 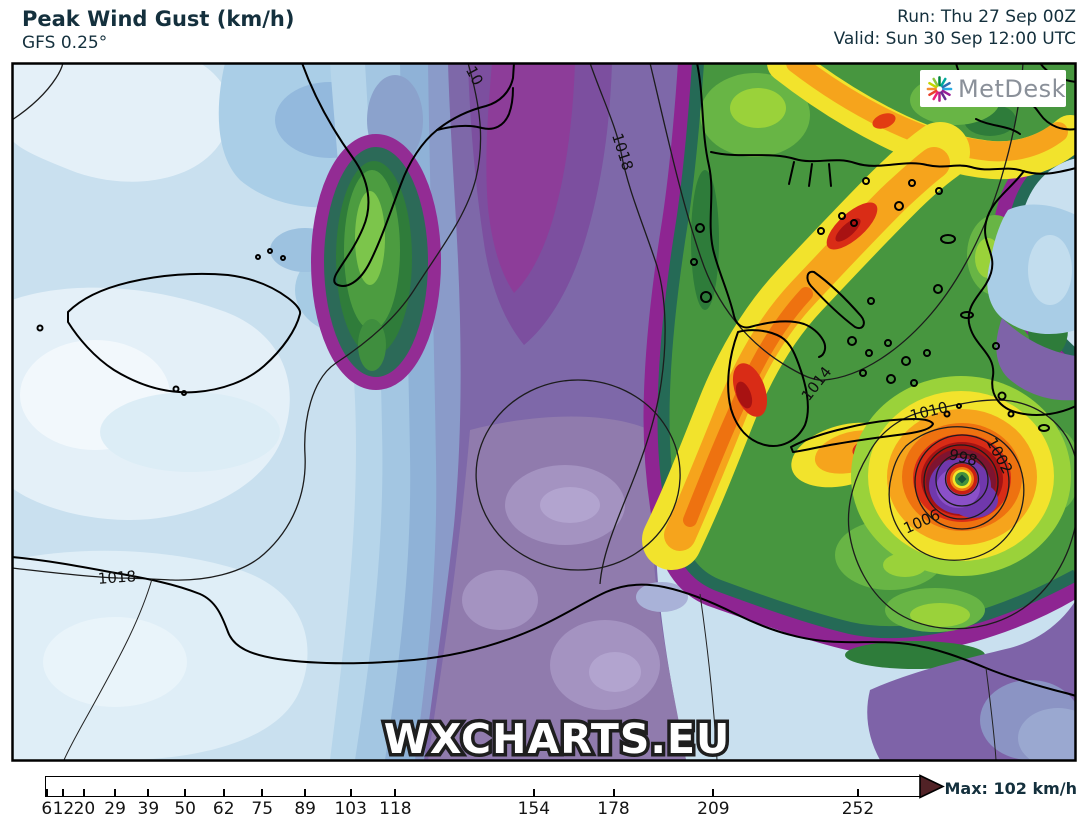 What do you see at coordinates (483, 786) in the screenshot?
I see `colorbar-gradient` at bounding box center [483, 786].